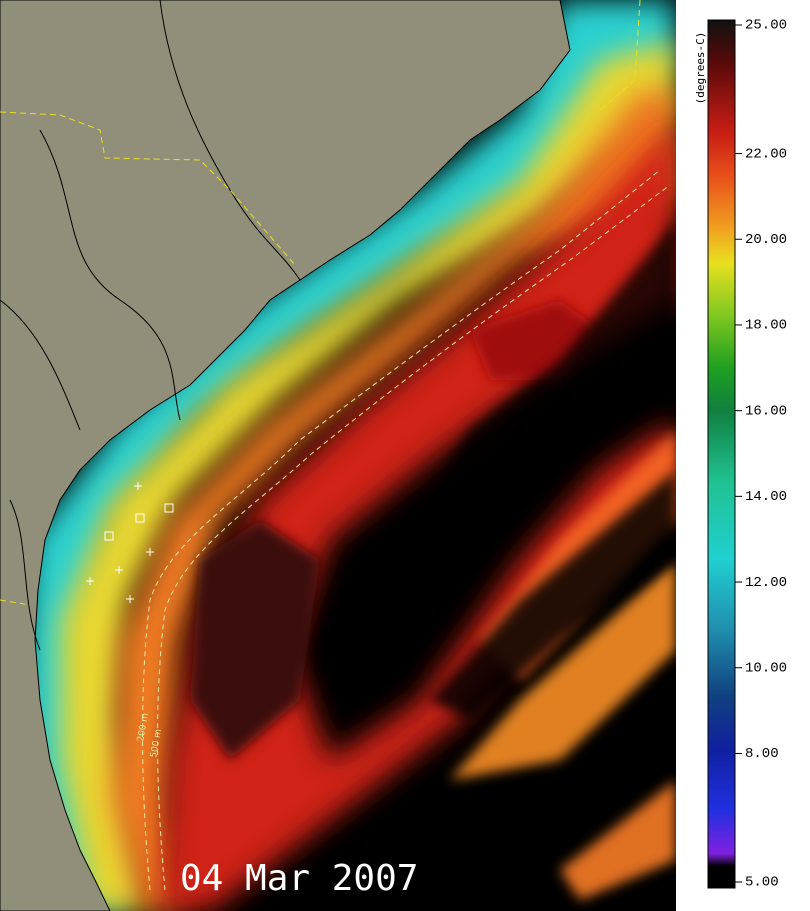 This screenshot has height=911, width=810. I want to click on colorbar-tick-label: 18.00, so click(766, 326).